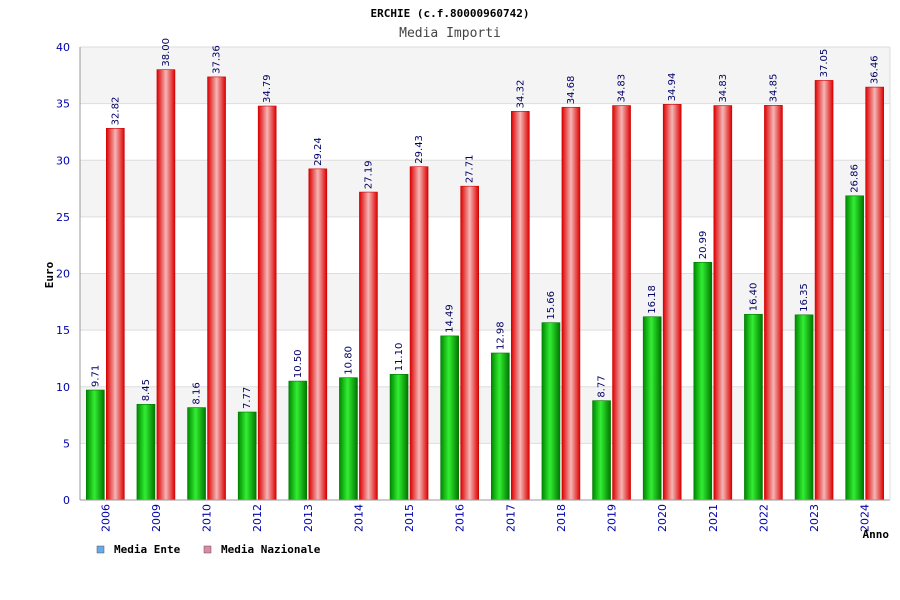 Image resolution: width=900 pixels, height=600 pixels. Describe the element at coordinates (723, 88) in the screenshot. I see `data-label-media-nazionale-2021: 34.83` at that location.